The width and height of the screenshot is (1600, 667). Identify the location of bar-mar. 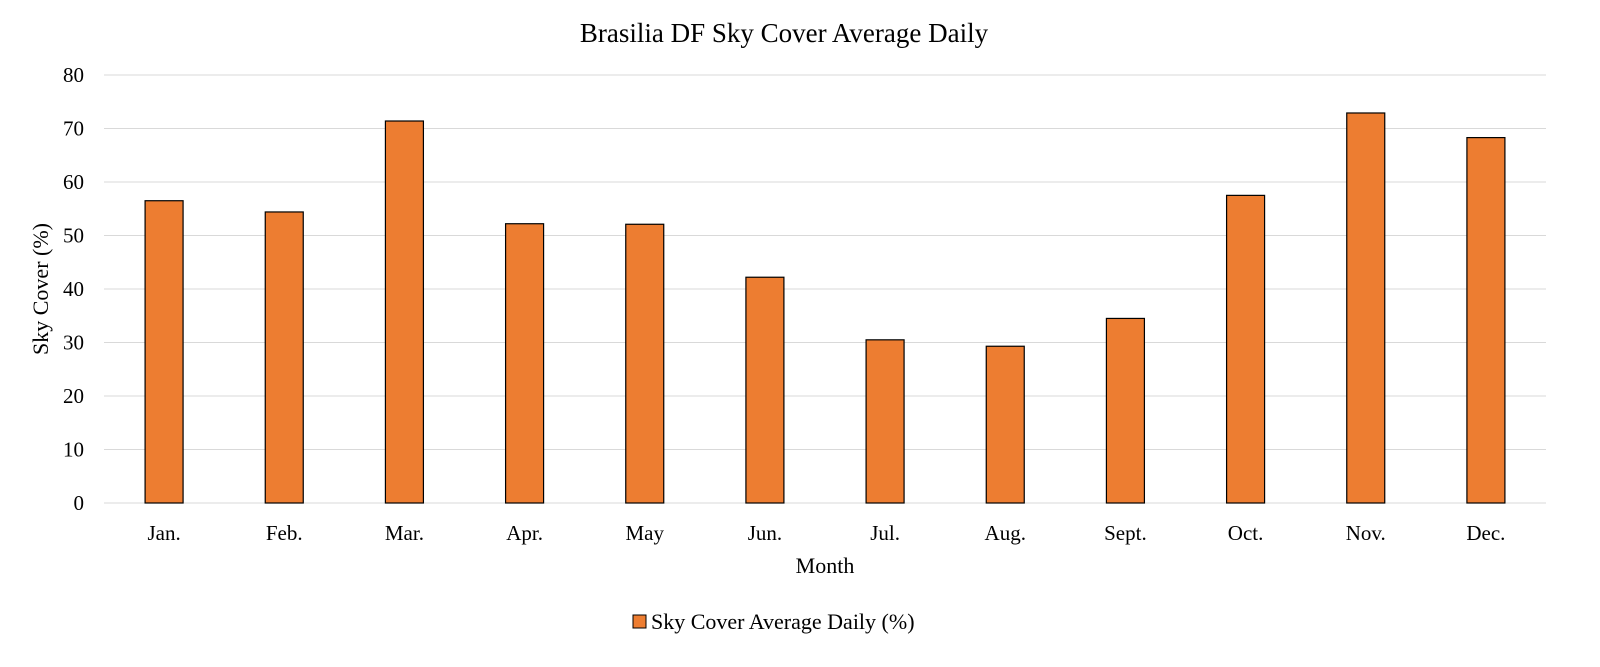
(404, 312).